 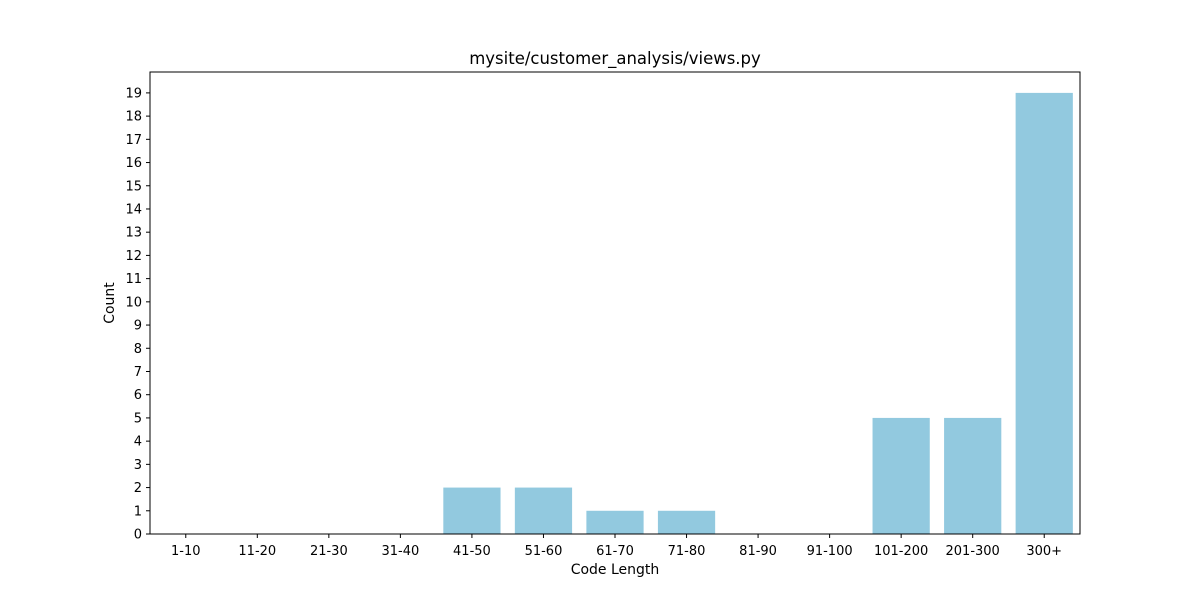 I want to click on x-tick-label: 71-80, so click(x=687, y=551).